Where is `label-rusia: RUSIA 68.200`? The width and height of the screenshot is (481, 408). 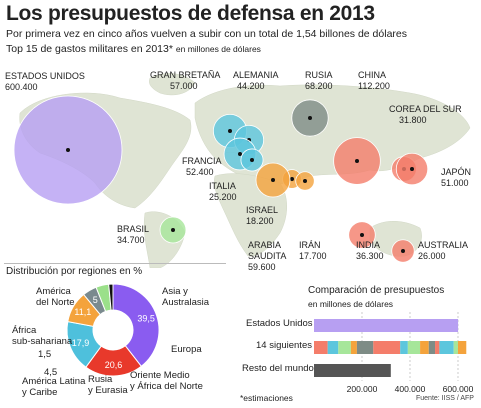 label-rusia: RUSIA 68.200 is located at coordinates (319, 81).